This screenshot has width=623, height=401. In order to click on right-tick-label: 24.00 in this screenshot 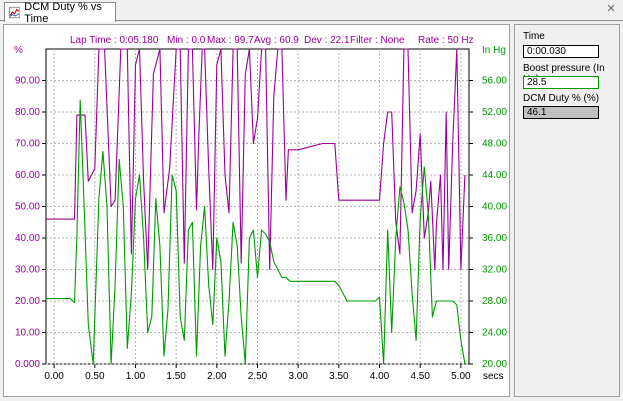, I will do `click(494, 333)`.